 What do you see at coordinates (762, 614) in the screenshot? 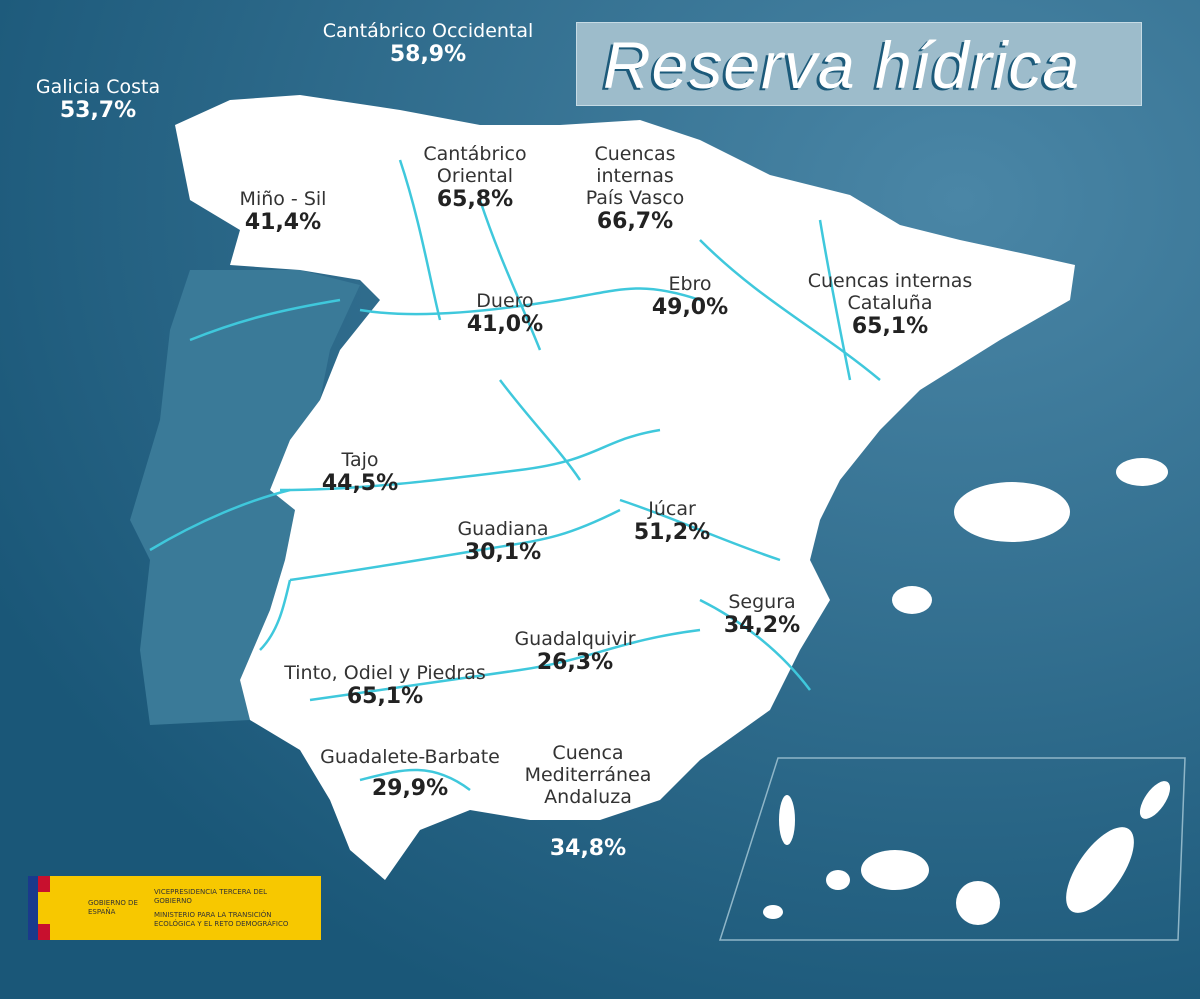
I see `basin-segura: Segura 34,2%` at bounding box center [762, 614].